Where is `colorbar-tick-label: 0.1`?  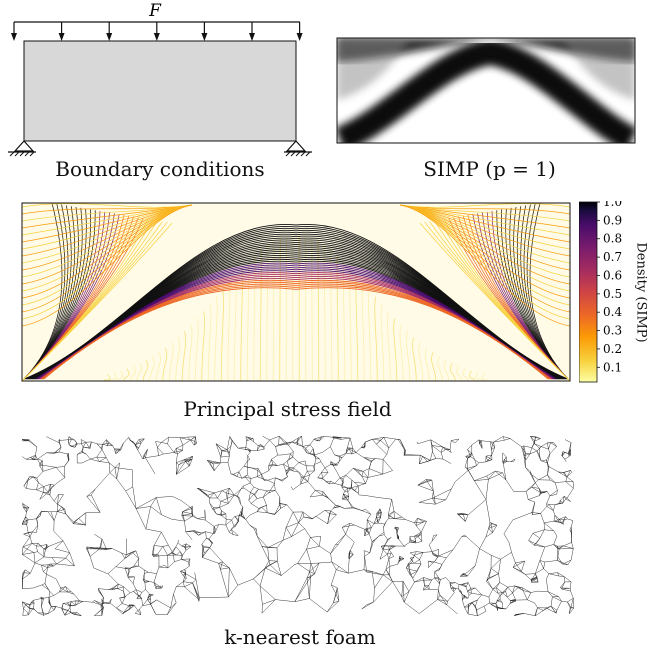
colorbar-tick-label: 0.1 is located at coordinates (612, 367).